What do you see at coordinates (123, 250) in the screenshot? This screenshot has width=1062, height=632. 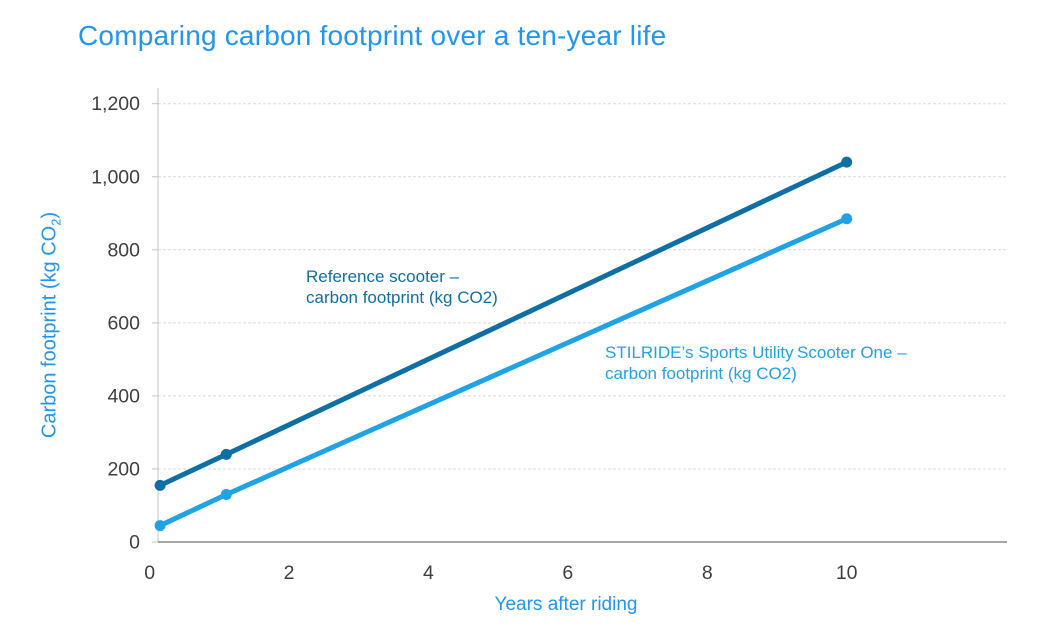 I see `y-tick-label: 800` at bounding box center [123, 250].